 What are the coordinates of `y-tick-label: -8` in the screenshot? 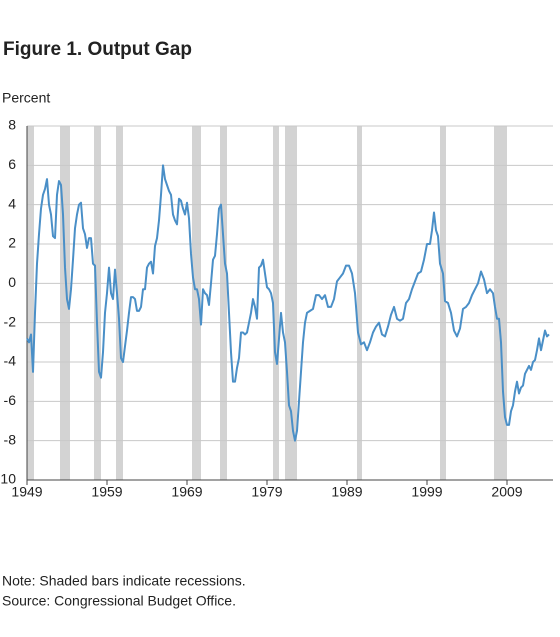 It's located at (10, 439).